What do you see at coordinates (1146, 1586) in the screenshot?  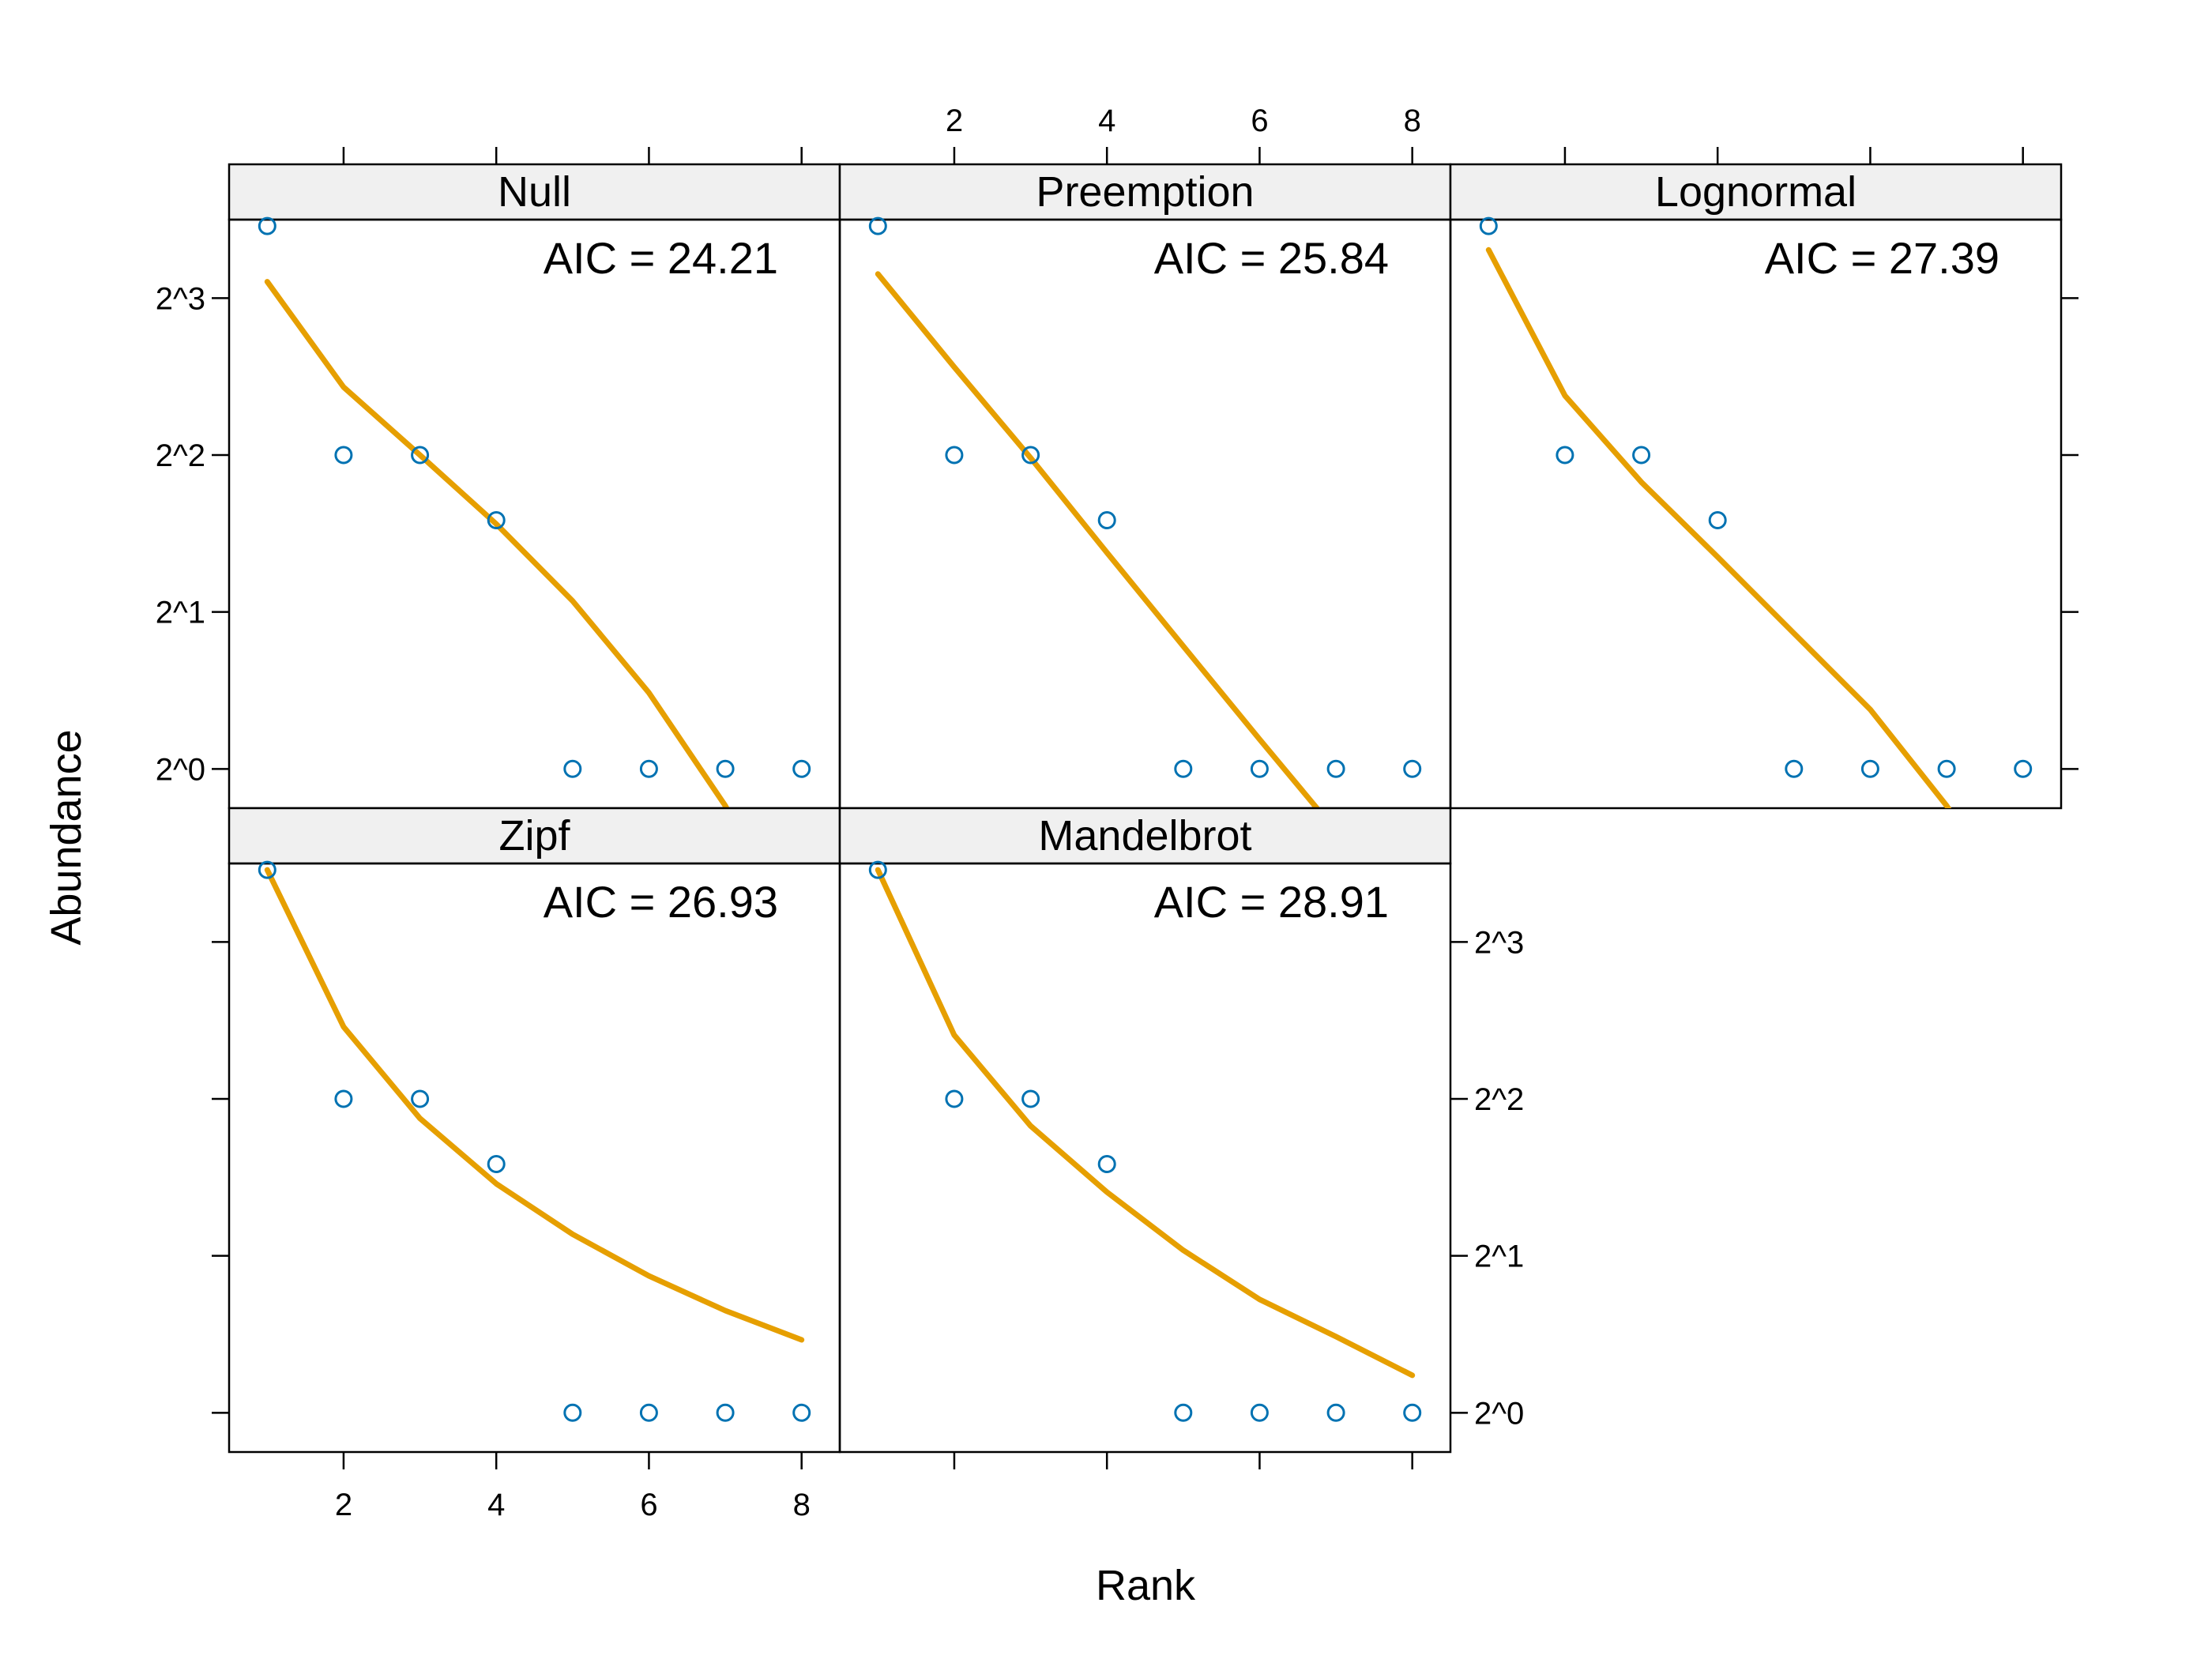 I see `x-axis-title: Rank` at bounding box center [1146, 1586].